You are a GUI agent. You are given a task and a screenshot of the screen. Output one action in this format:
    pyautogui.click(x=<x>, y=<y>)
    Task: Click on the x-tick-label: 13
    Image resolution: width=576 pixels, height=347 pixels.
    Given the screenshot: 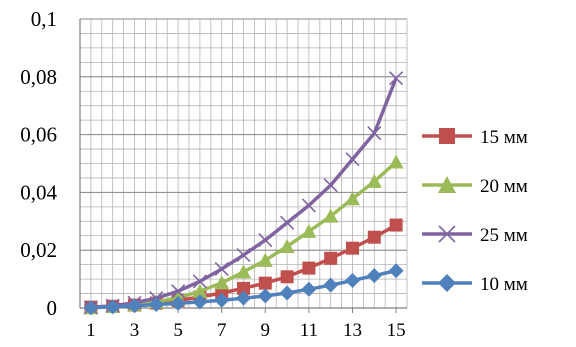 What is the action you would take?
    pyautogui.click(x=352, y=330)
    